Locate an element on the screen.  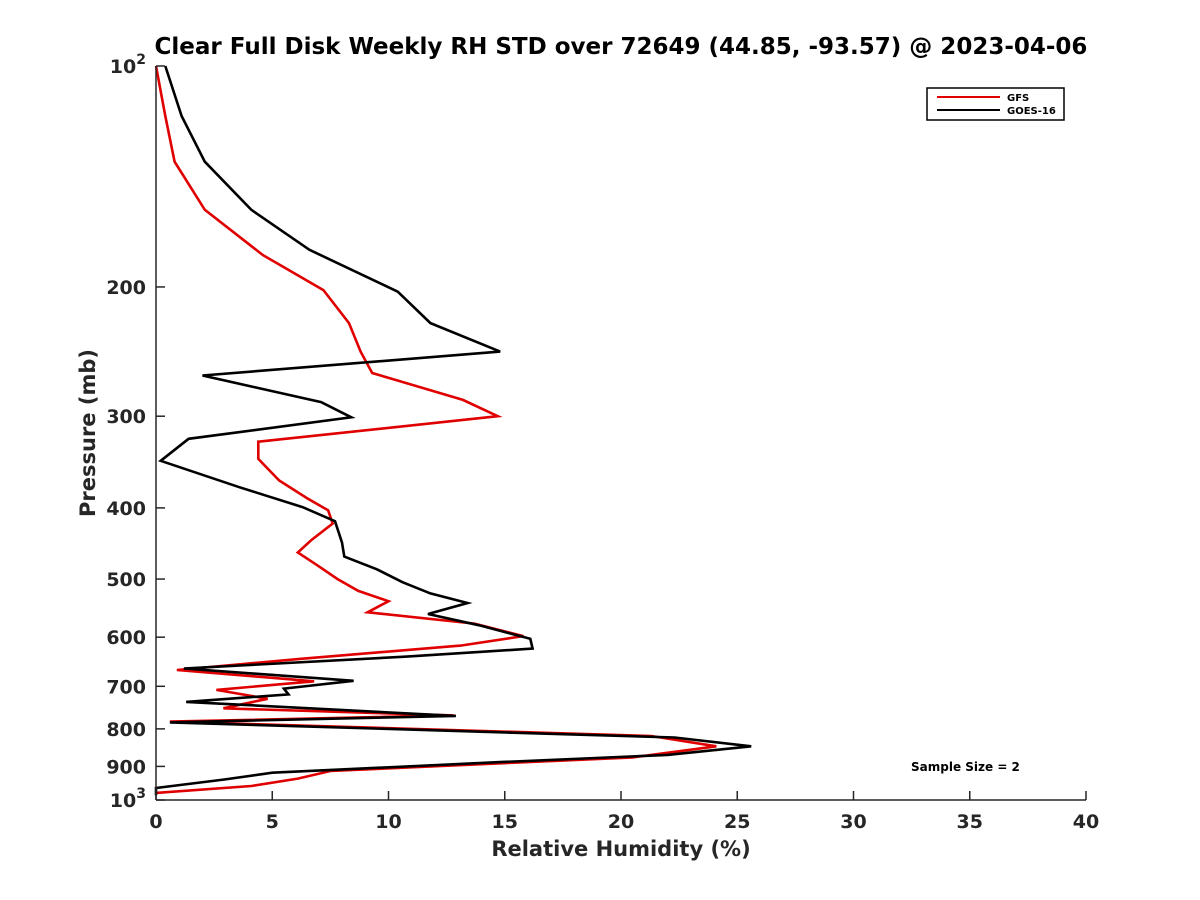
legend-box is located at coordinates (995, 104).